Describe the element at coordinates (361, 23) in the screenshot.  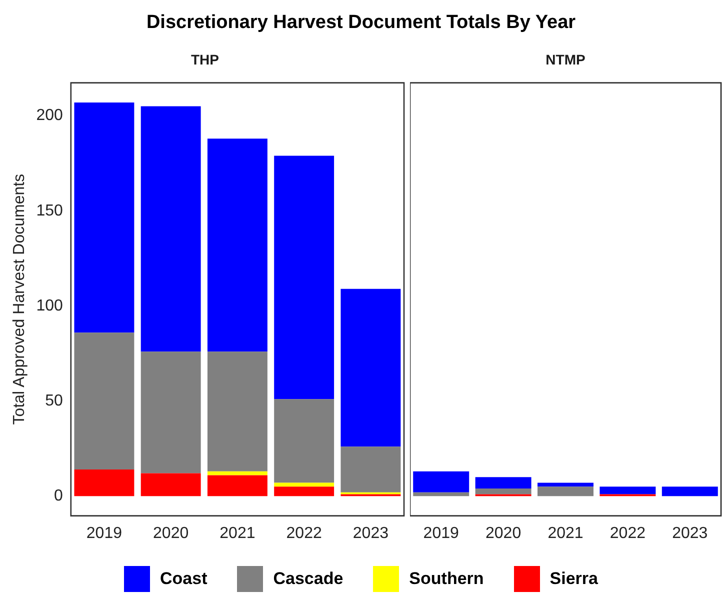
I see `chart-title: Discretionary Harvest Document Totals By Year` at that location.